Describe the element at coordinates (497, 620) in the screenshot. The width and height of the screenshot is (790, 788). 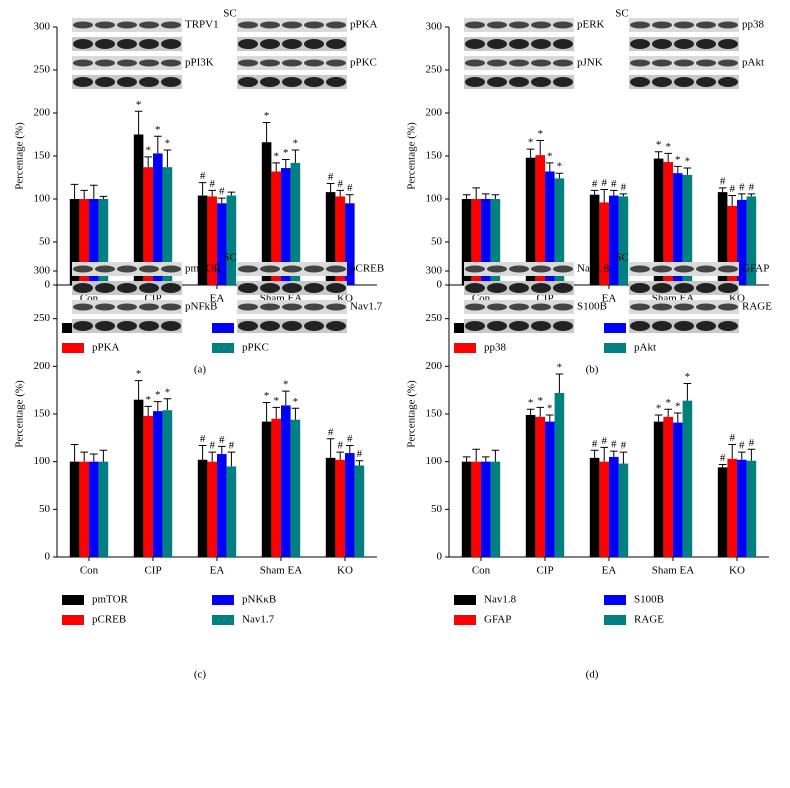
I see `legend-label: GFAP` at that location.